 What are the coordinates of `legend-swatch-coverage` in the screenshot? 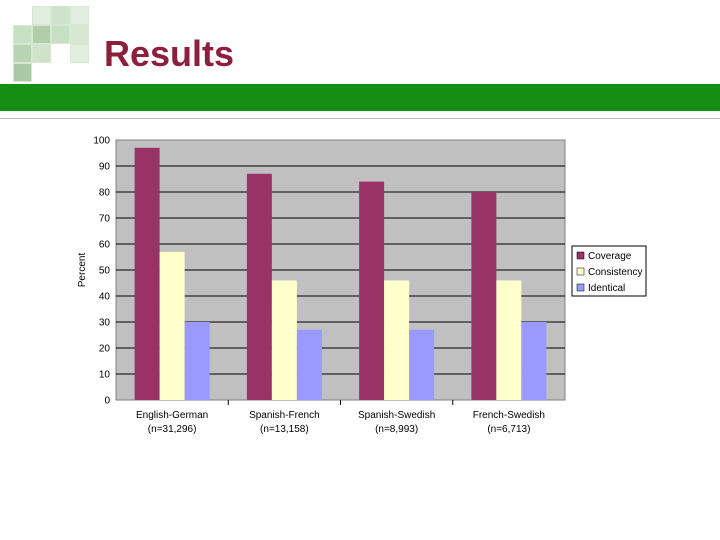 It's located at (580, 255).